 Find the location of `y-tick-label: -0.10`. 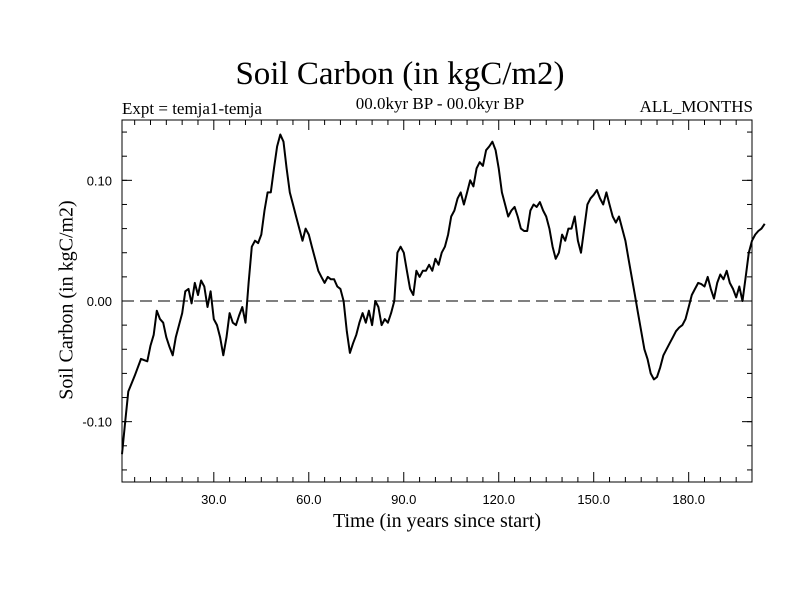

y-tick-label: -0.10 is located at coordinates (97, 422).